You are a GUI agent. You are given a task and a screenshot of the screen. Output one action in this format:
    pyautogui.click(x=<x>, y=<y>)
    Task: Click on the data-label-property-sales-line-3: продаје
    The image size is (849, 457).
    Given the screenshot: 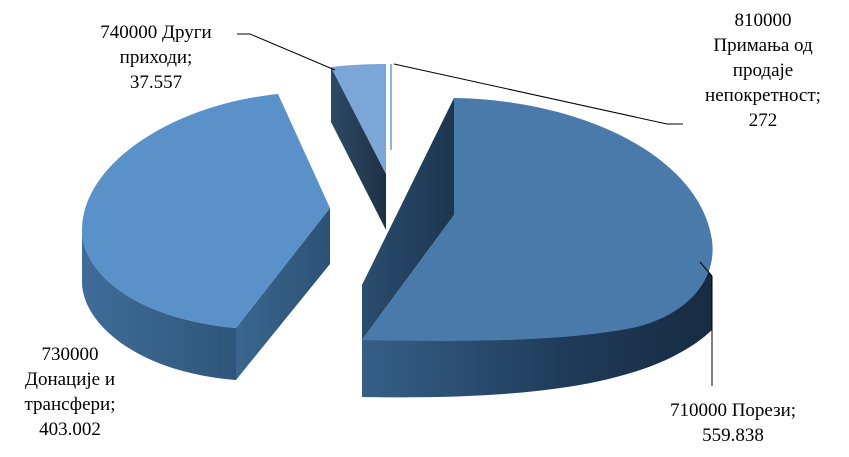 What is the action you would take?
    pyautogui.click(x=763, y=70)
    